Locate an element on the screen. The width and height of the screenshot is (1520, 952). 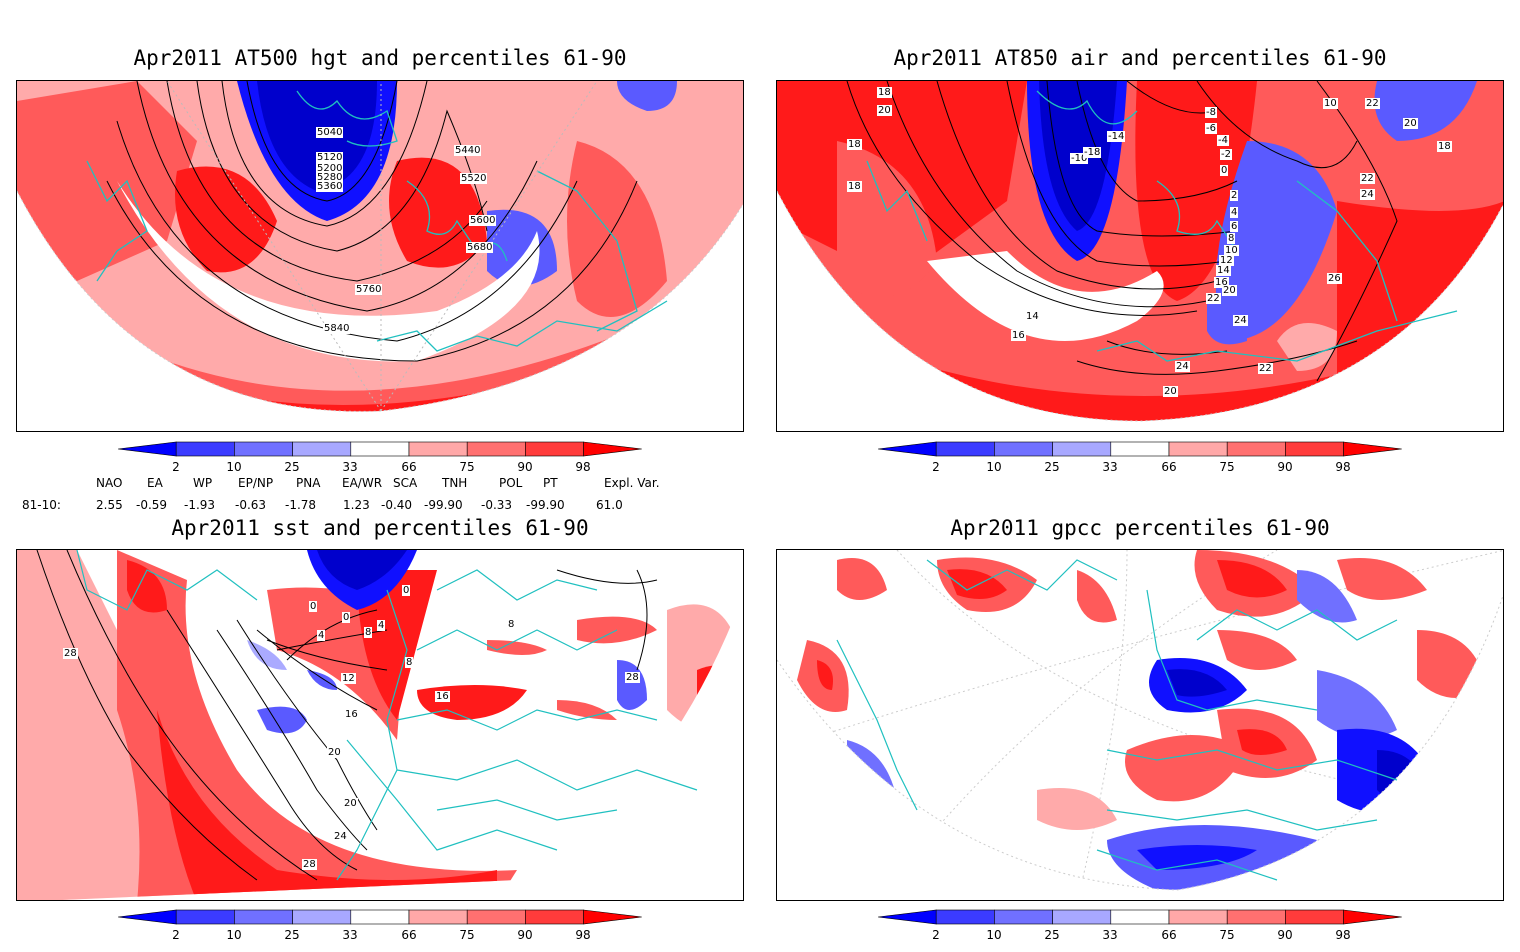
colorbar-tick: 90 is located at coordinates (1285, 935).